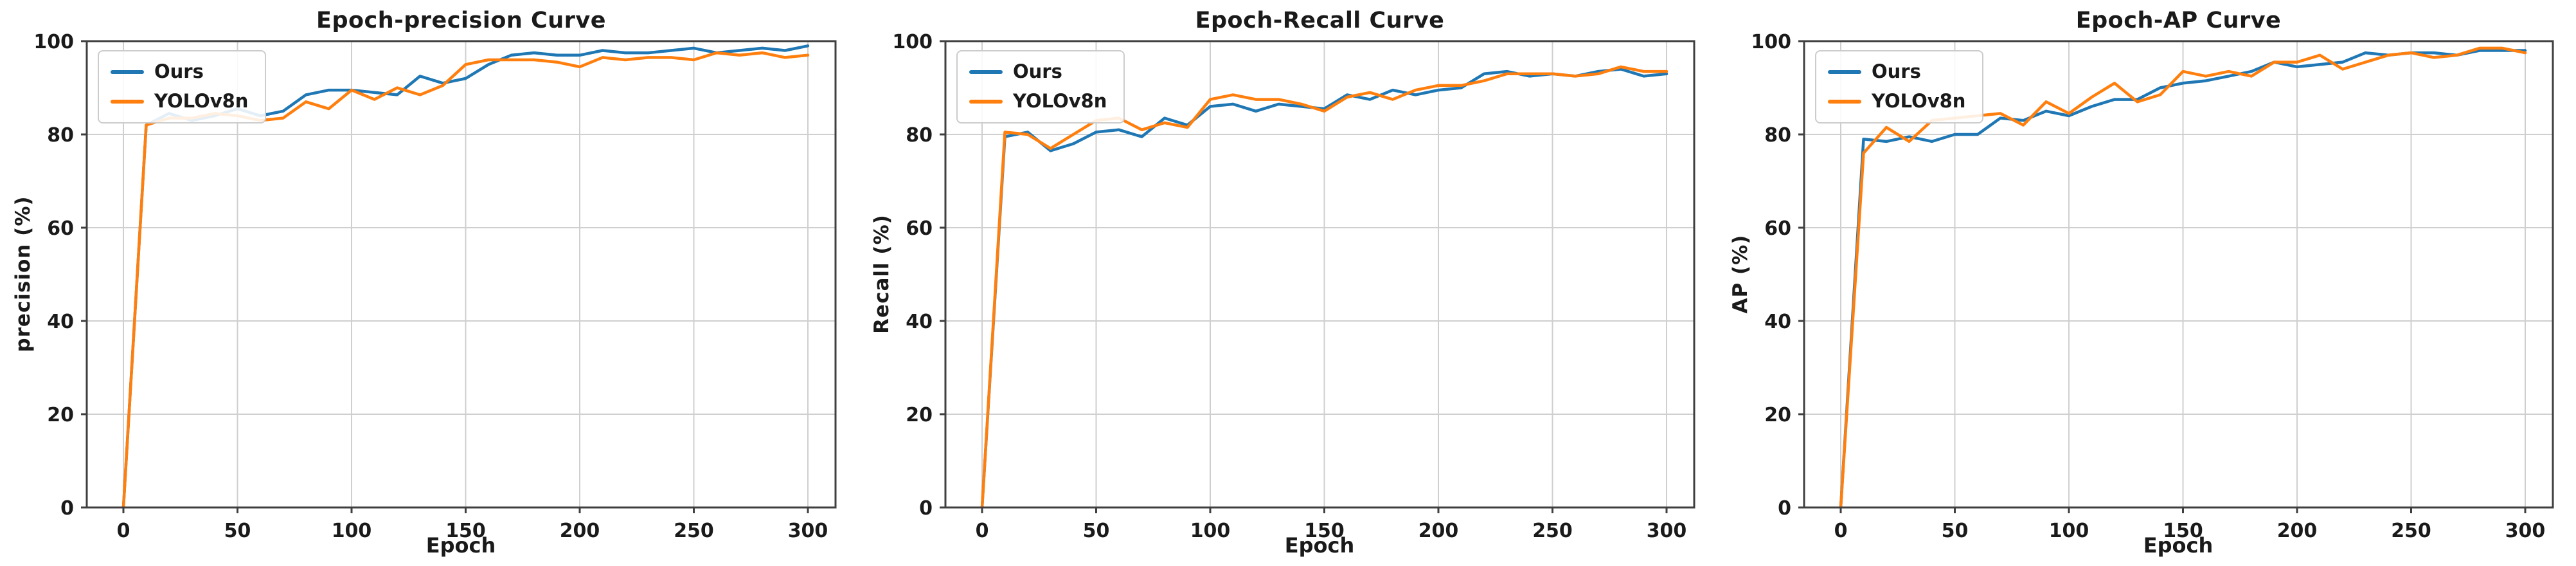 The width and height of the screenshot is (2576, 566). Describe the element at coordinates (1741, 274) in the screenshot. I see `y-axis-label: AP (%)` at that location.